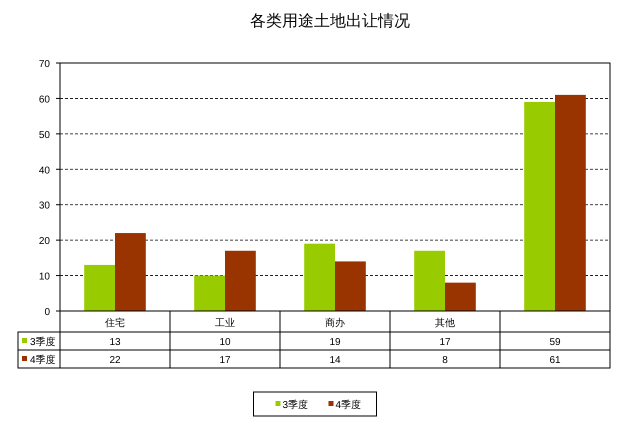 This screenshot has width=624, height=425. I want to click on legend-label: 3季度, so click(43, 342).